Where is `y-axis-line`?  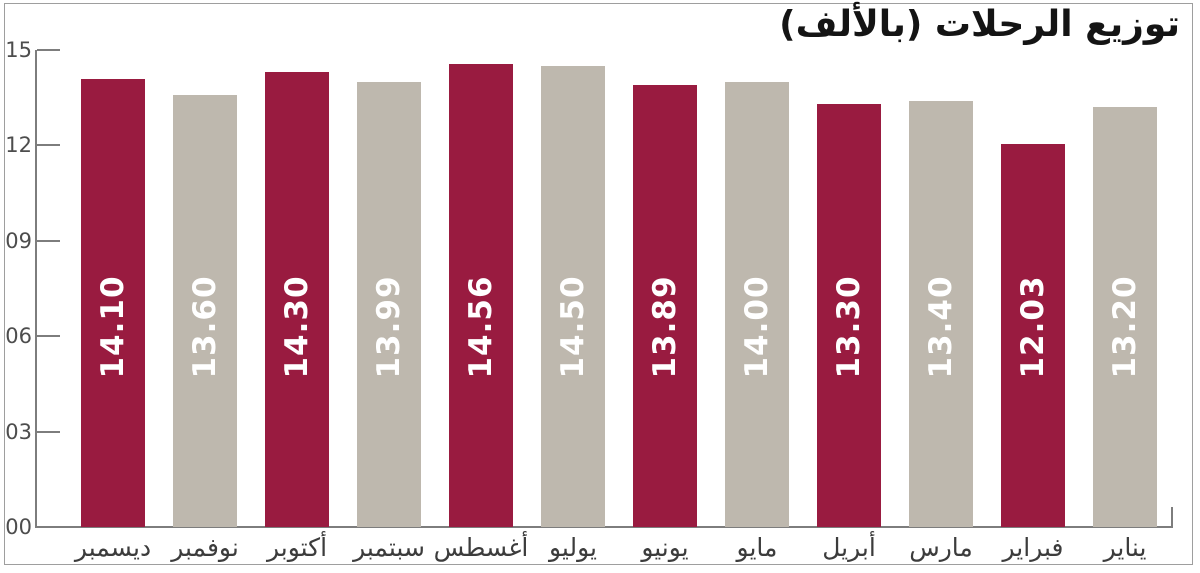
y-axis-line is located at coordinates (36, 289).